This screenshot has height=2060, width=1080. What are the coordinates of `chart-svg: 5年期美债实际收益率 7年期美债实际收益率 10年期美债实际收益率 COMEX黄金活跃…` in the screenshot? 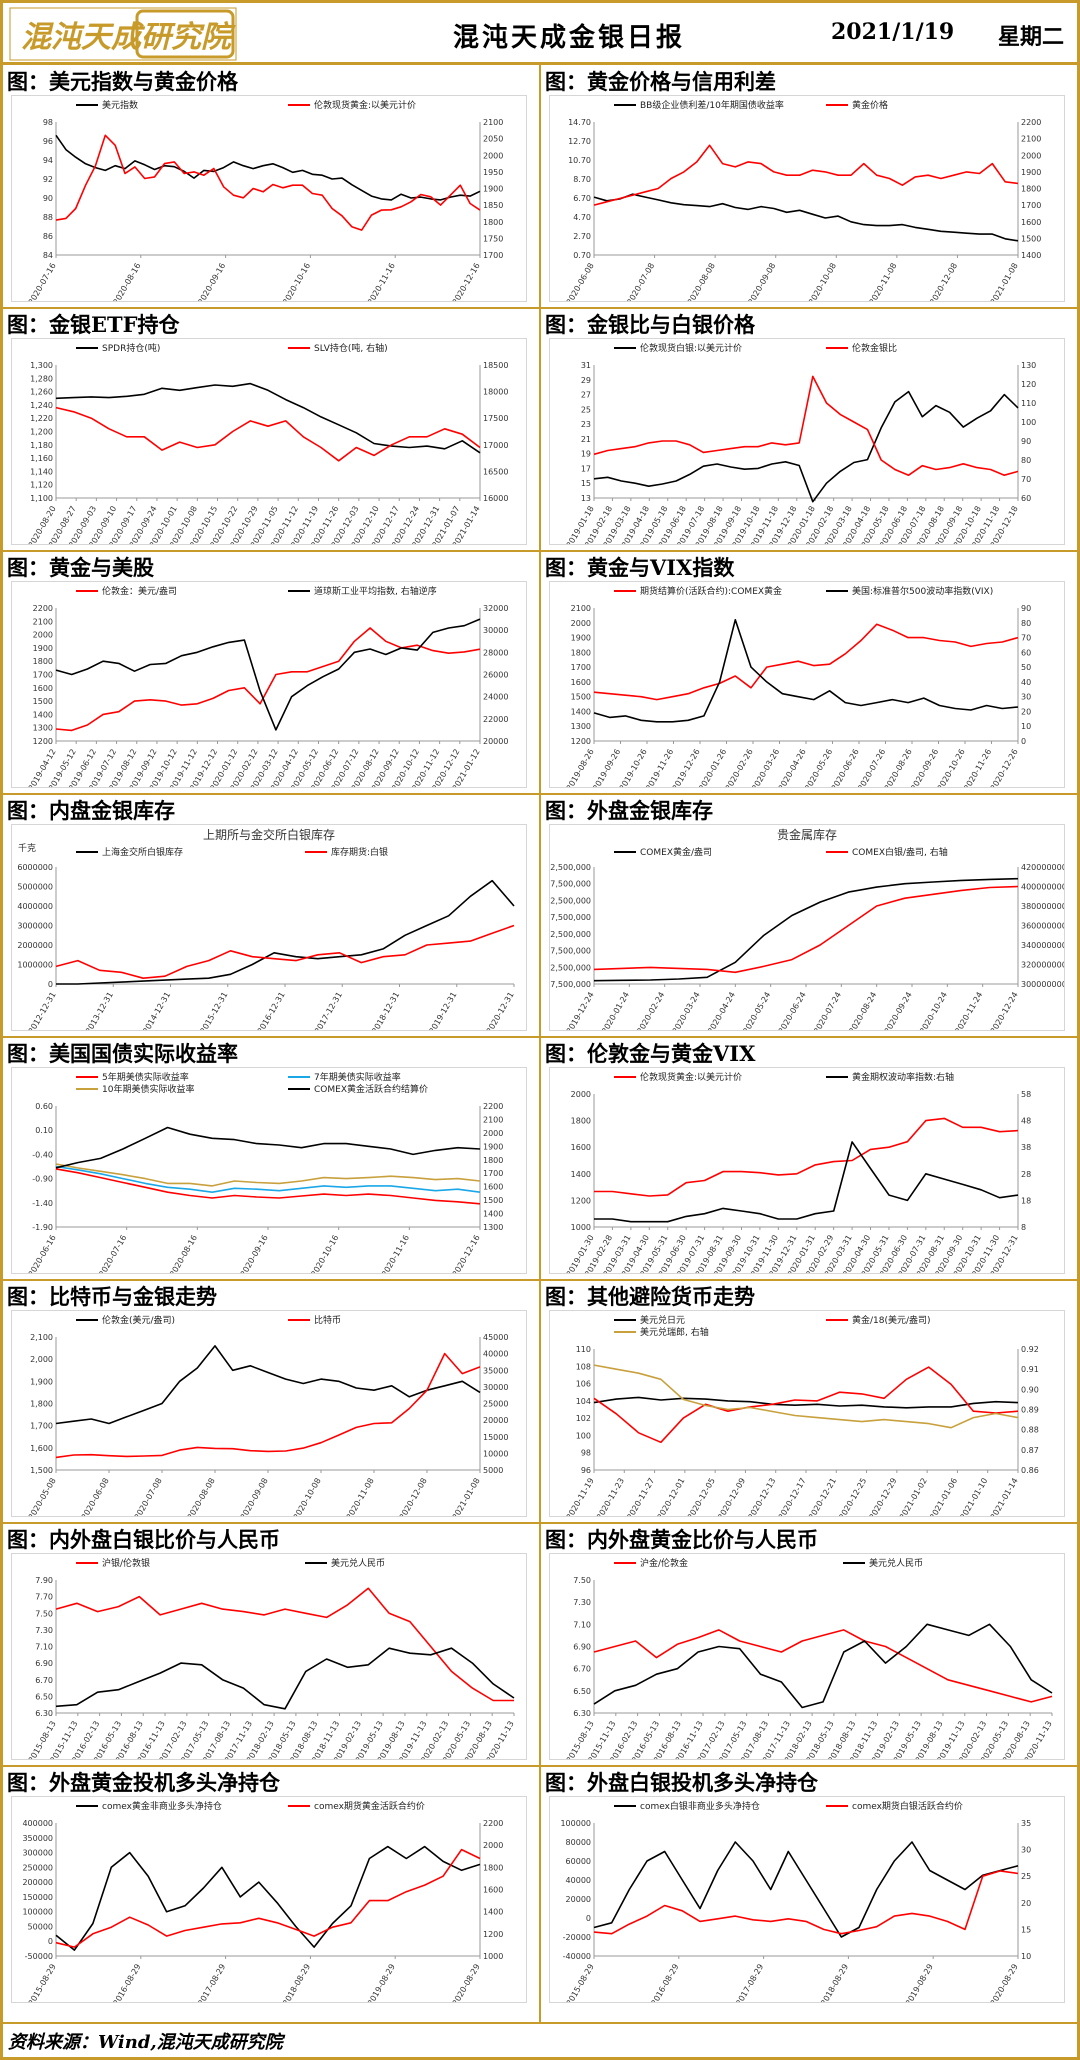 It's located at (265, 1172).